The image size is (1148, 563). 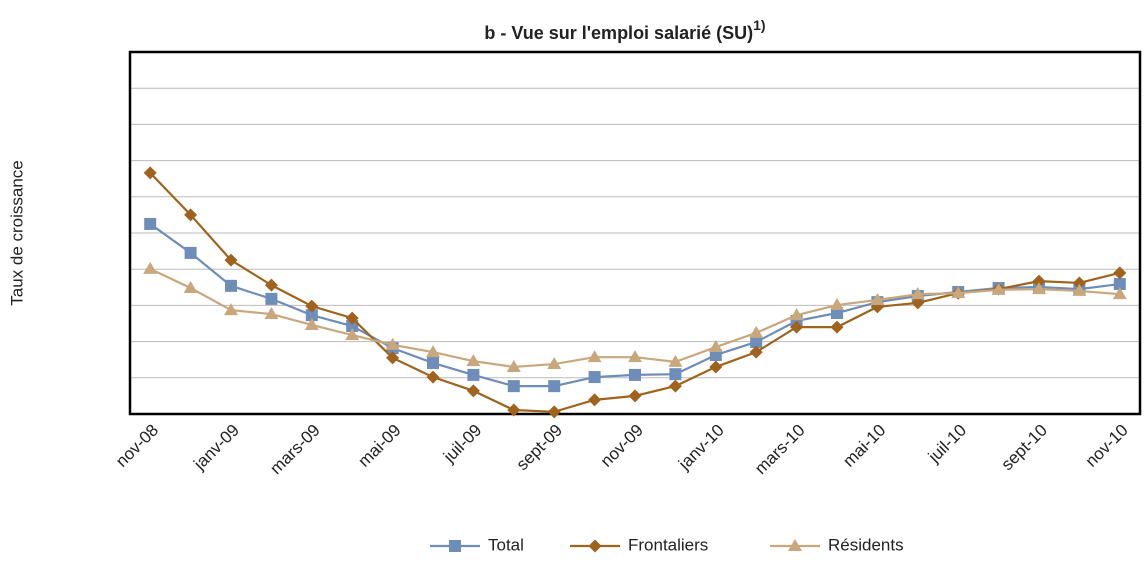 I want to click on x-tick-label: nov-08, so click(x=137, y=446).